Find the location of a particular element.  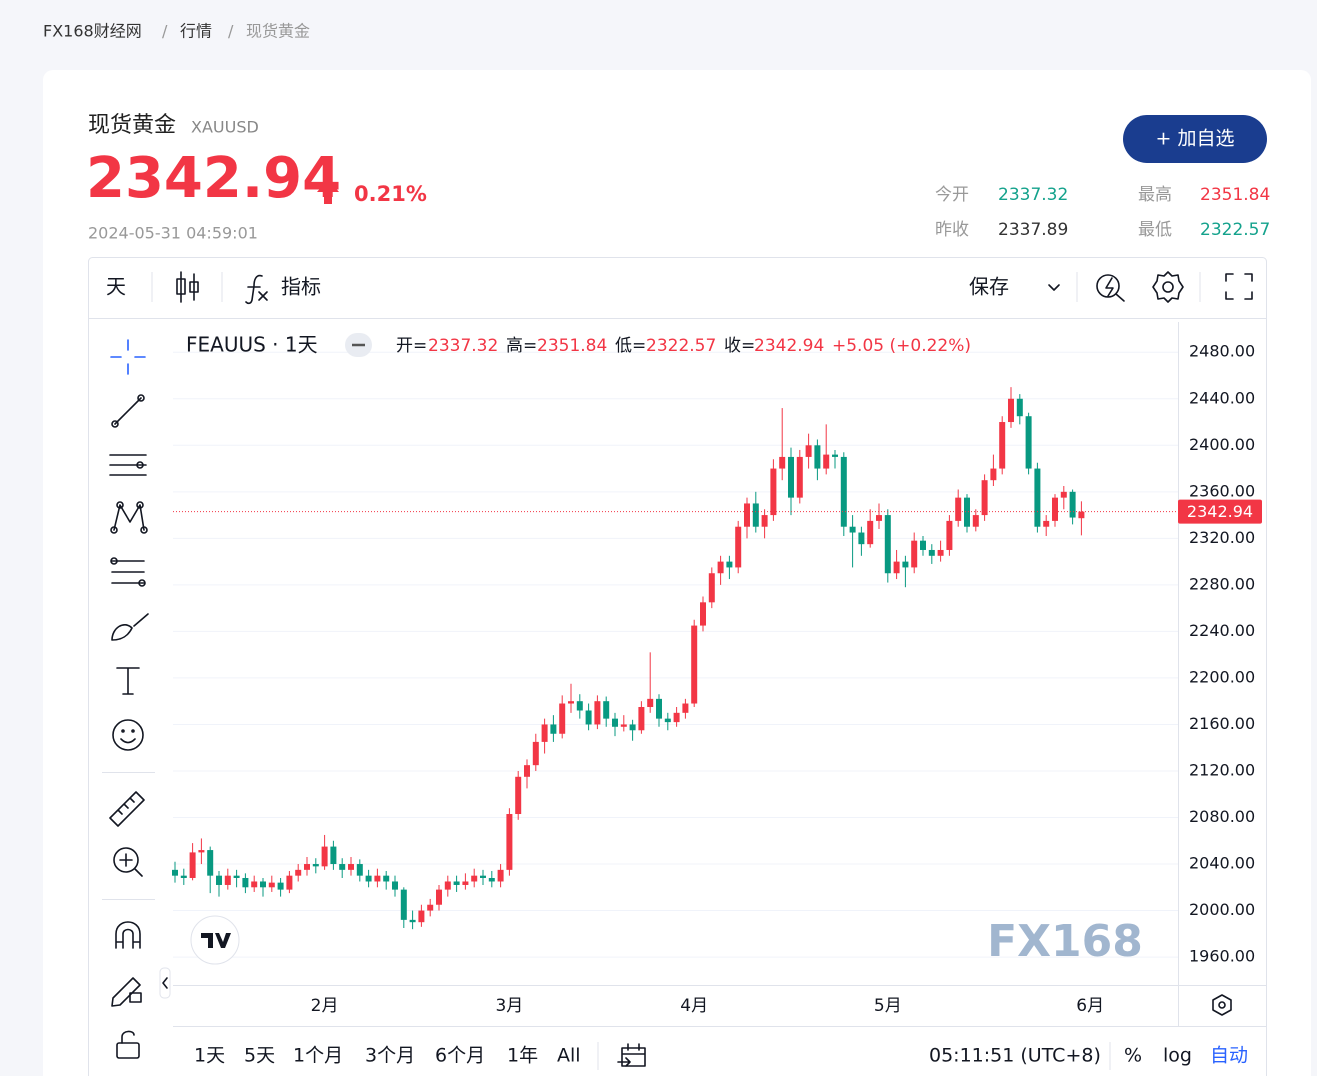

goto-date-icon is located at coordinates (631, 1055).